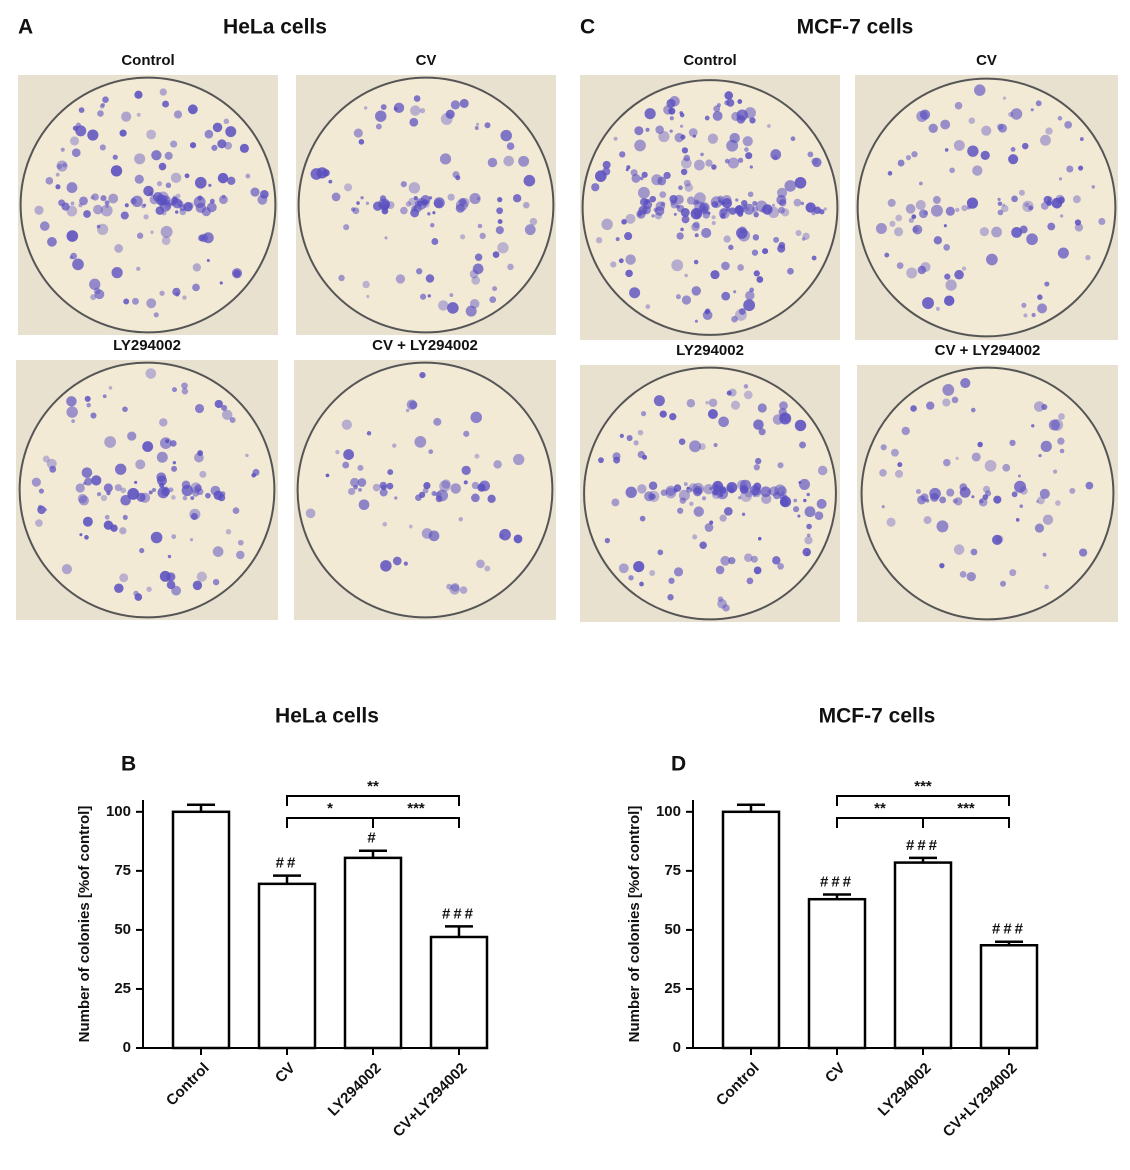 The image size is (1130, 1170). Describe the element at coordinates (426, 205) in the screenshot. I see `colony-photo` at that location.